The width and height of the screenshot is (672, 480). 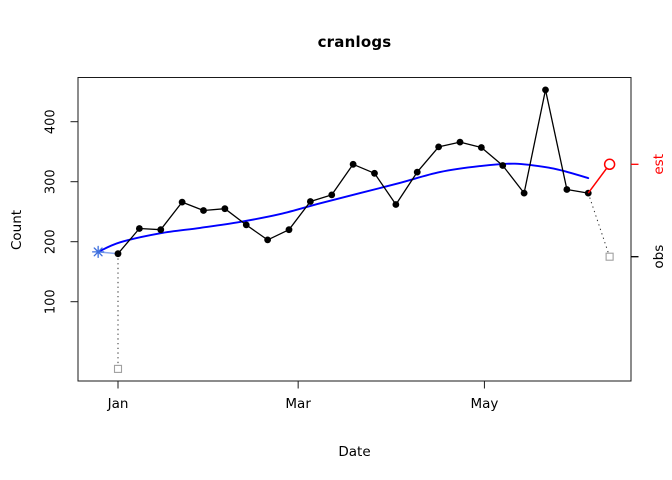 I want to click on series-smoothed-trend, so click(x=343, y=207).